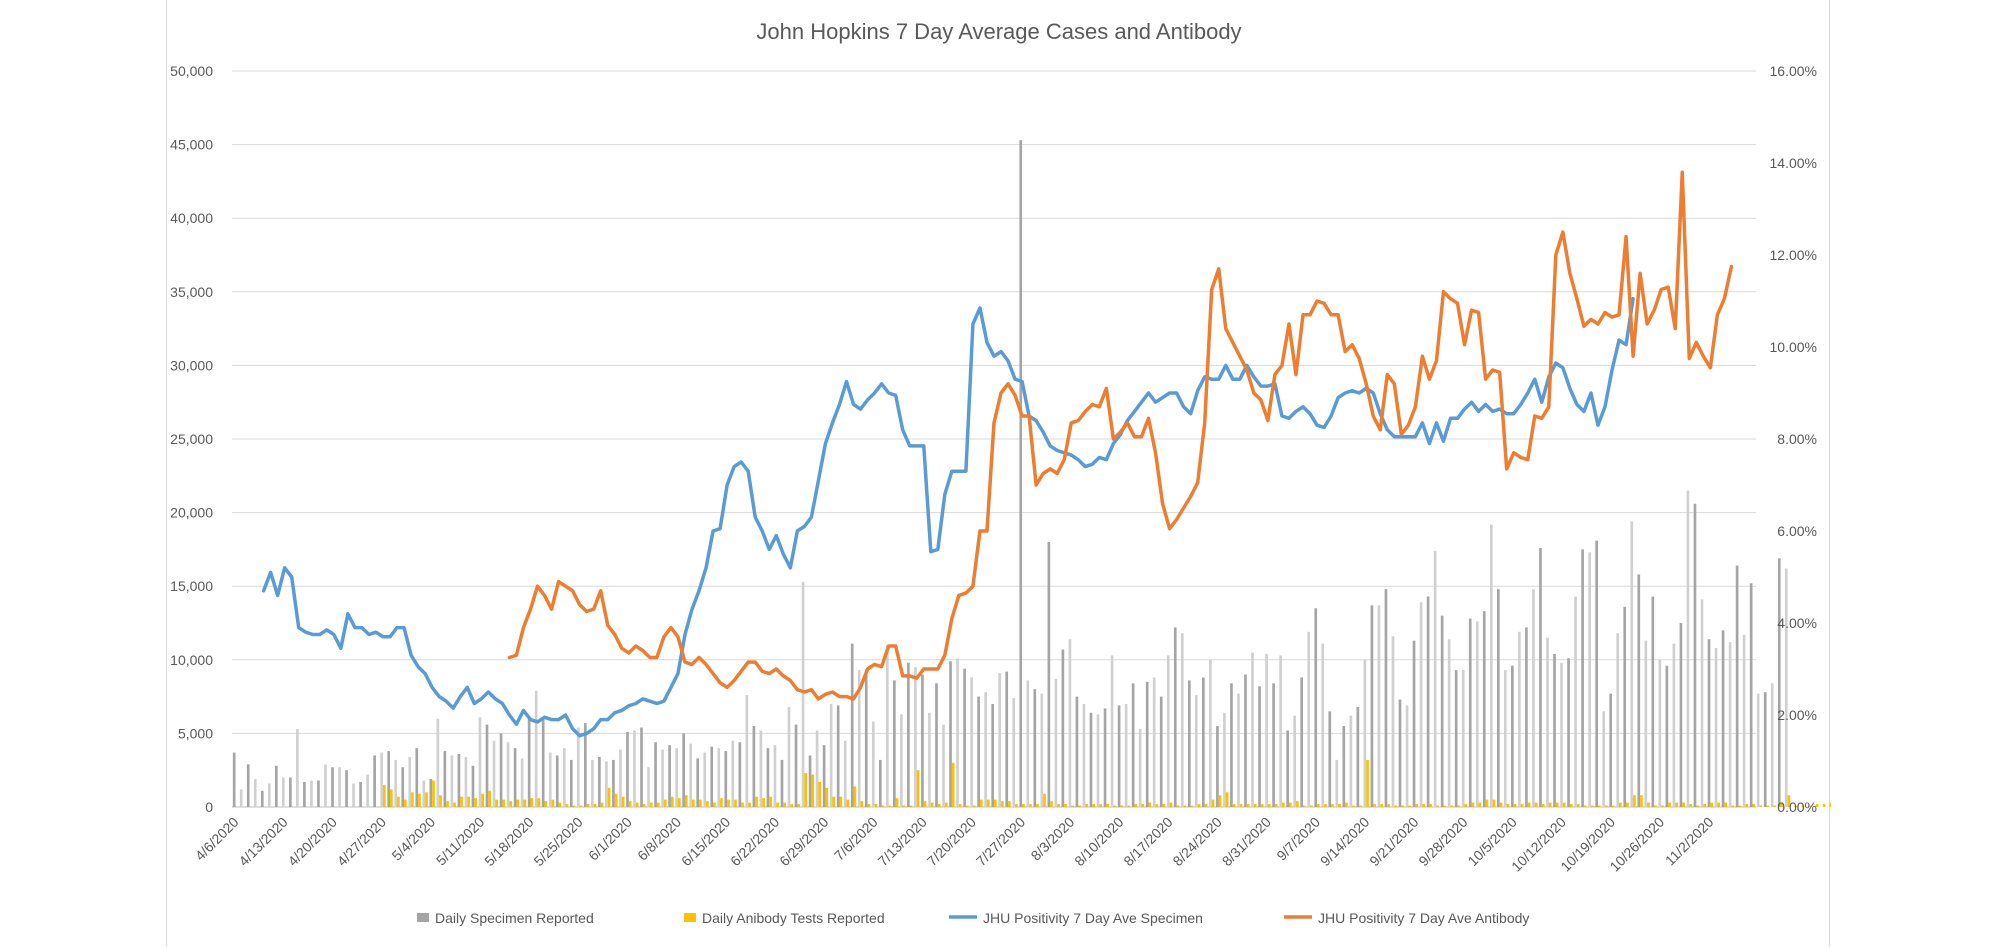  What do you see at coordinates (191, 439) in the screenshot?
I see `y-left-tick-label: 25,000` at bounding box center [191, 439].